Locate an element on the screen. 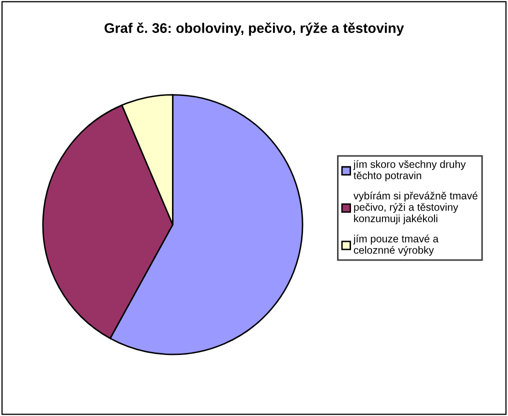 The image size is (508, 416). chart-title: Graf č. 36: oboloviny, pečivo, rýže a těstoviny is located at coordinates (254, 29).